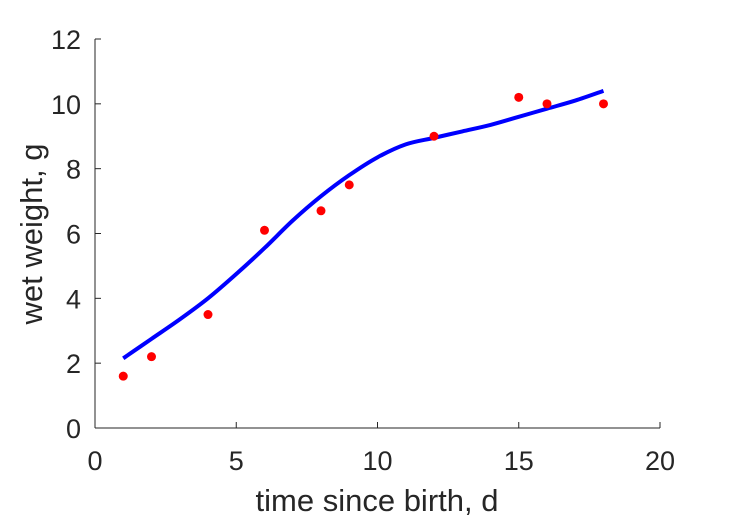 The image size is (729, 526). Describe the element at coordinates (519, 461) in the screenshot. I see `x-tick-label: 15` at that location.